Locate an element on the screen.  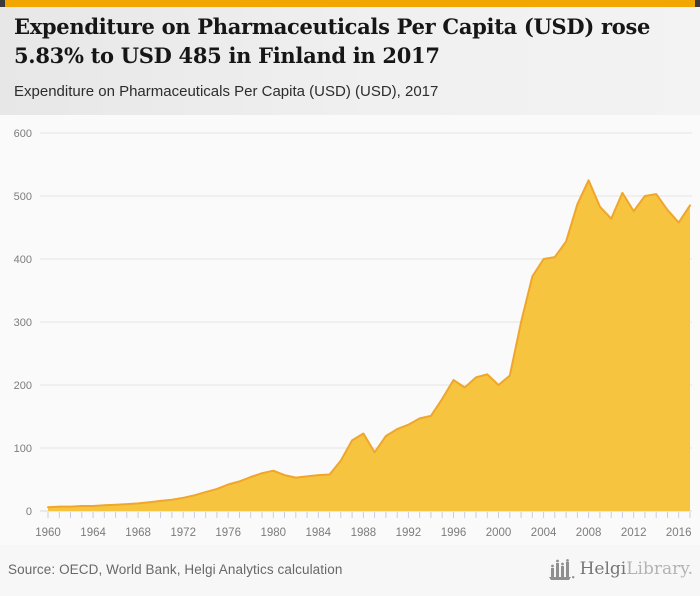
x-axis-label-2016: 2016 is located at coordinates (679, 533).